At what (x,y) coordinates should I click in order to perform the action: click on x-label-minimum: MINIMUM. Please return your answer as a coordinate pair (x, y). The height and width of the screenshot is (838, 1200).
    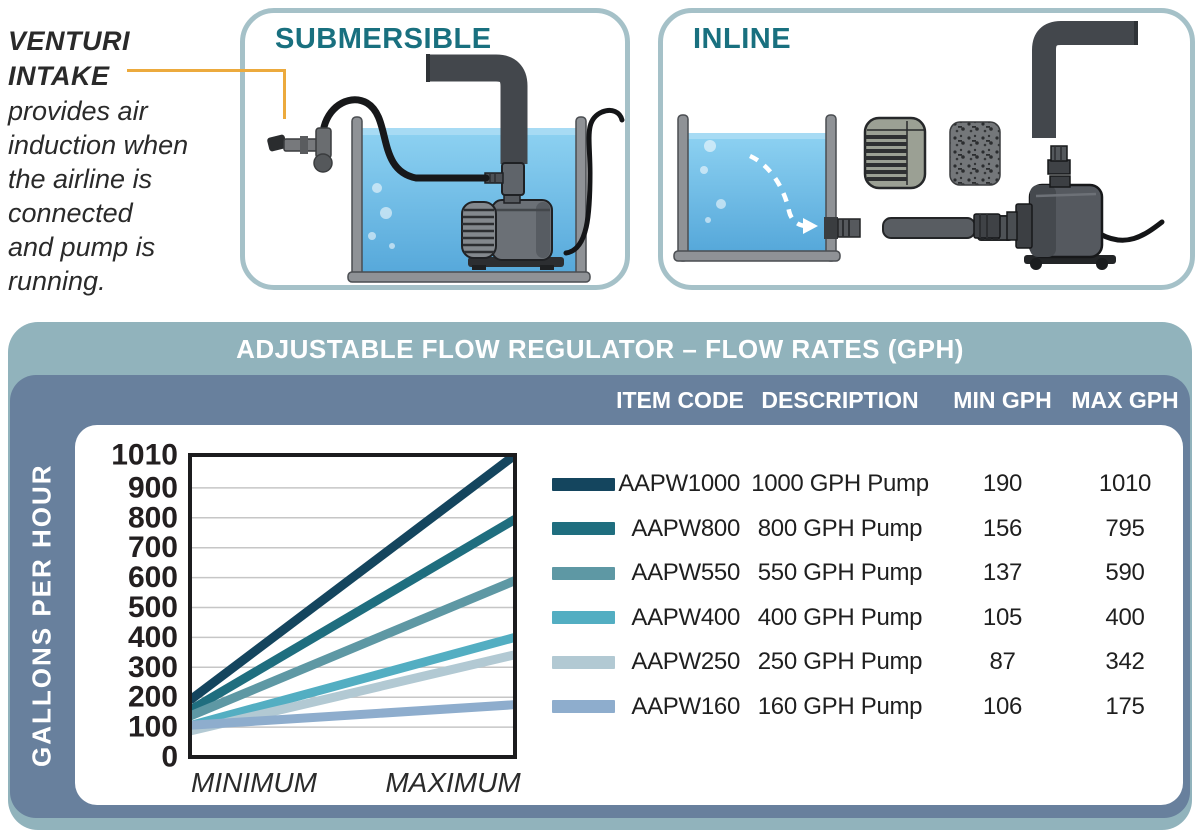
    Looking at the image, I should click on (254, 782).